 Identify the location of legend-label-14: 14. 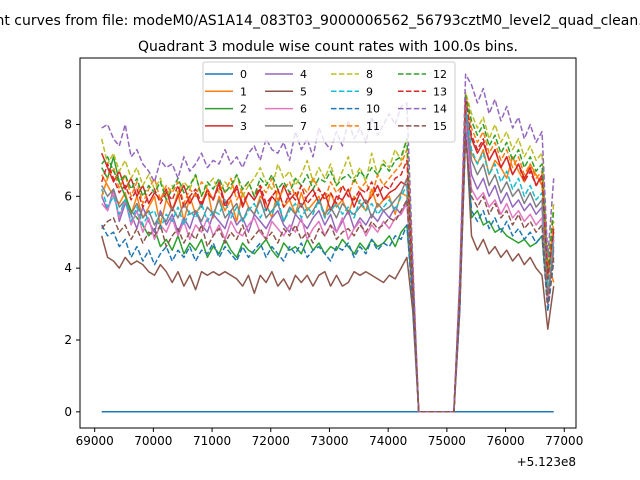
(440, 109).